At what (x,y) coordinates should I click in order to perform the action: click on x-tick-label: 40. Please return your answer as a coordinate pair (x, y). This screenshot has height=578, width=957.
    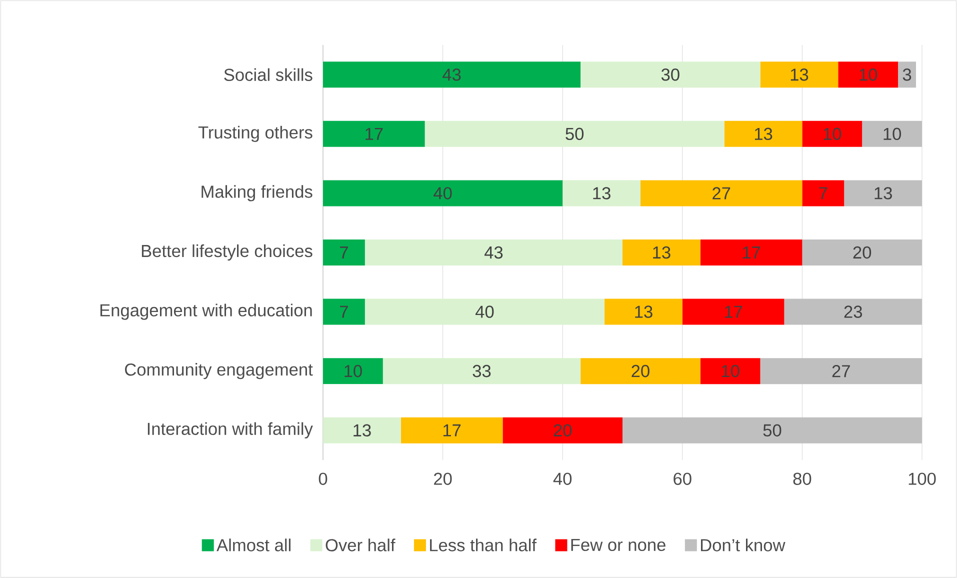
    Looking at the image, I should click on (562, 478).